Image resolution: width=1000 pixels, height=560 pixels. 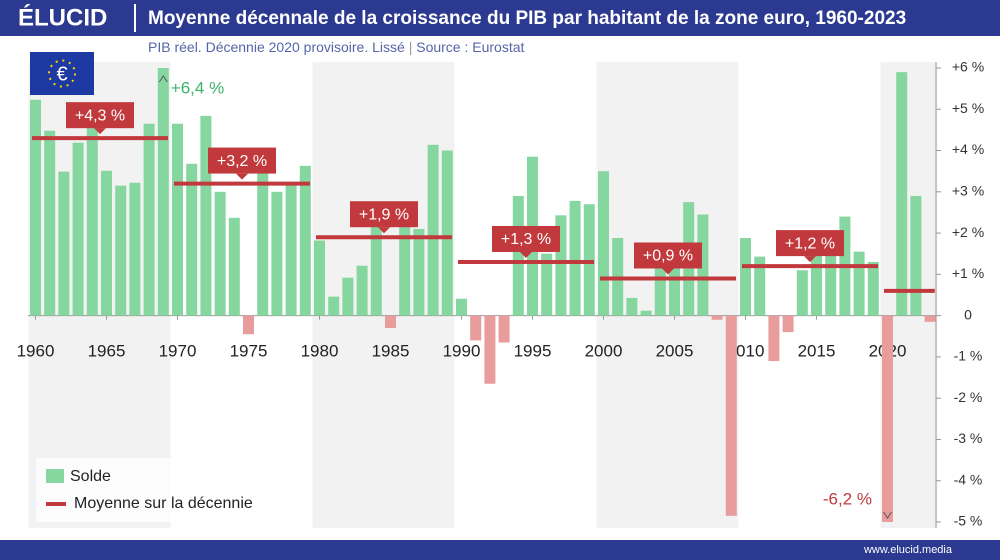 I want to click on average-label: +1,9 %, so click(x=384, y=214).